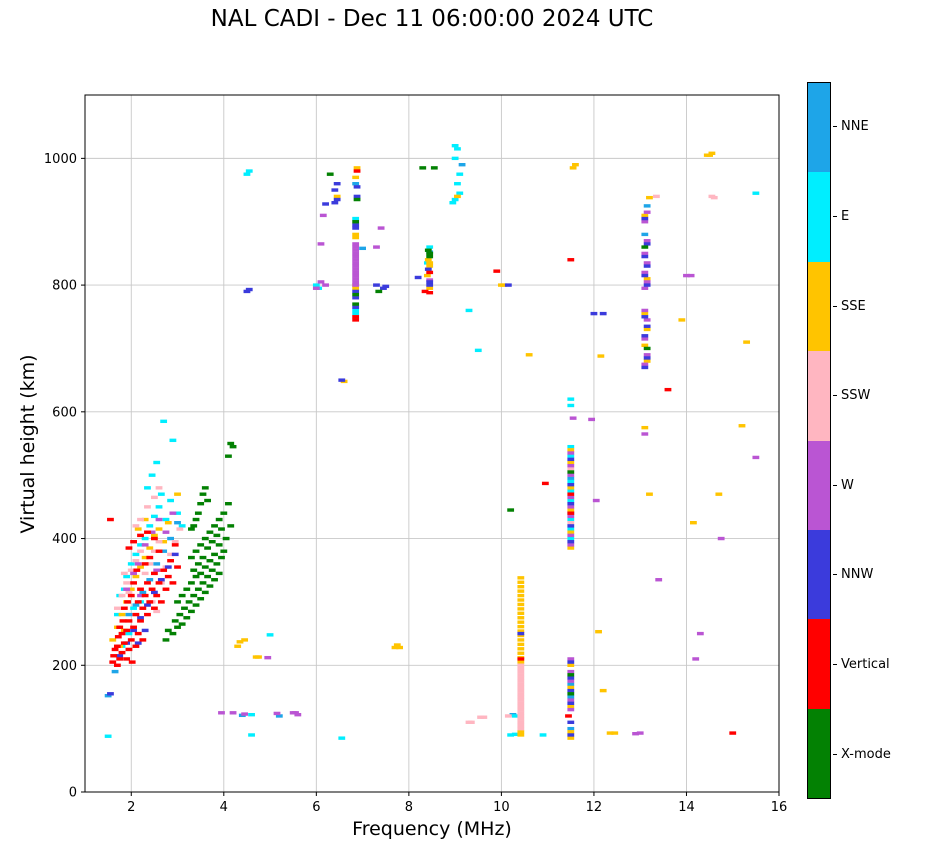 Image resolution: width=951 pixels, height=856 pixels. Describe the element at coordinates (819, 128) in the screenshot. I see `colorbar-segment-nne` at that location.